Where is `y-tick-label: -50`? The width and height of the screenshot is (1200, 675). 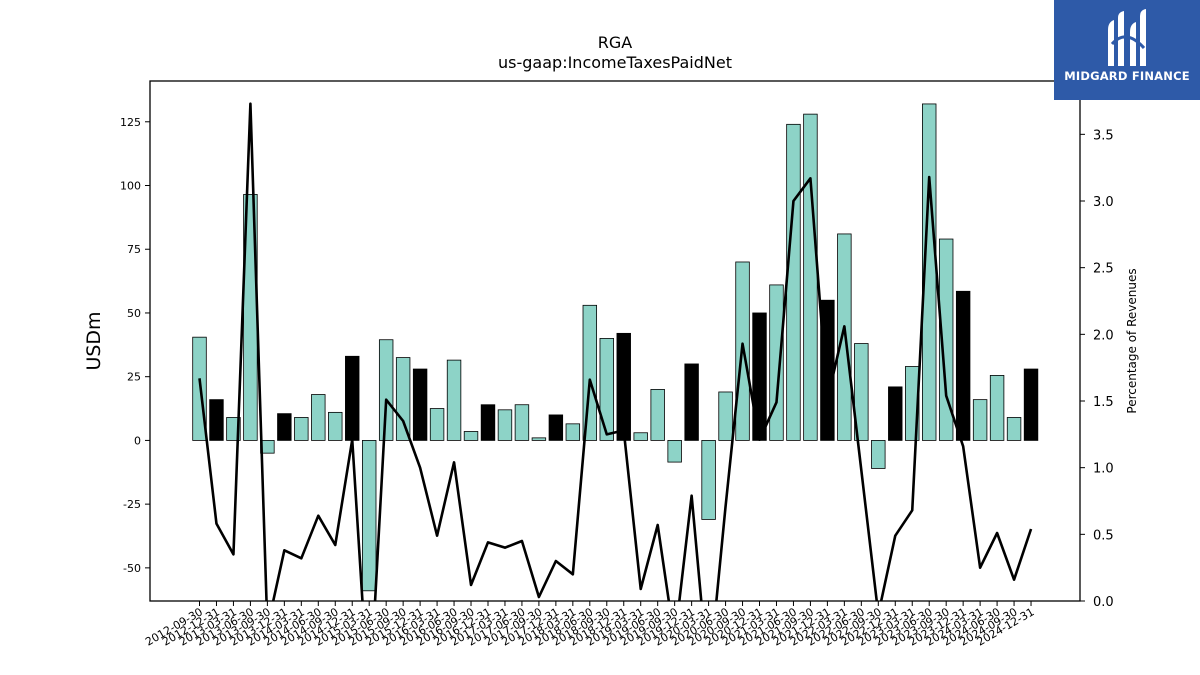
y-tick-label: -50 is located at coordinates (132, 568).